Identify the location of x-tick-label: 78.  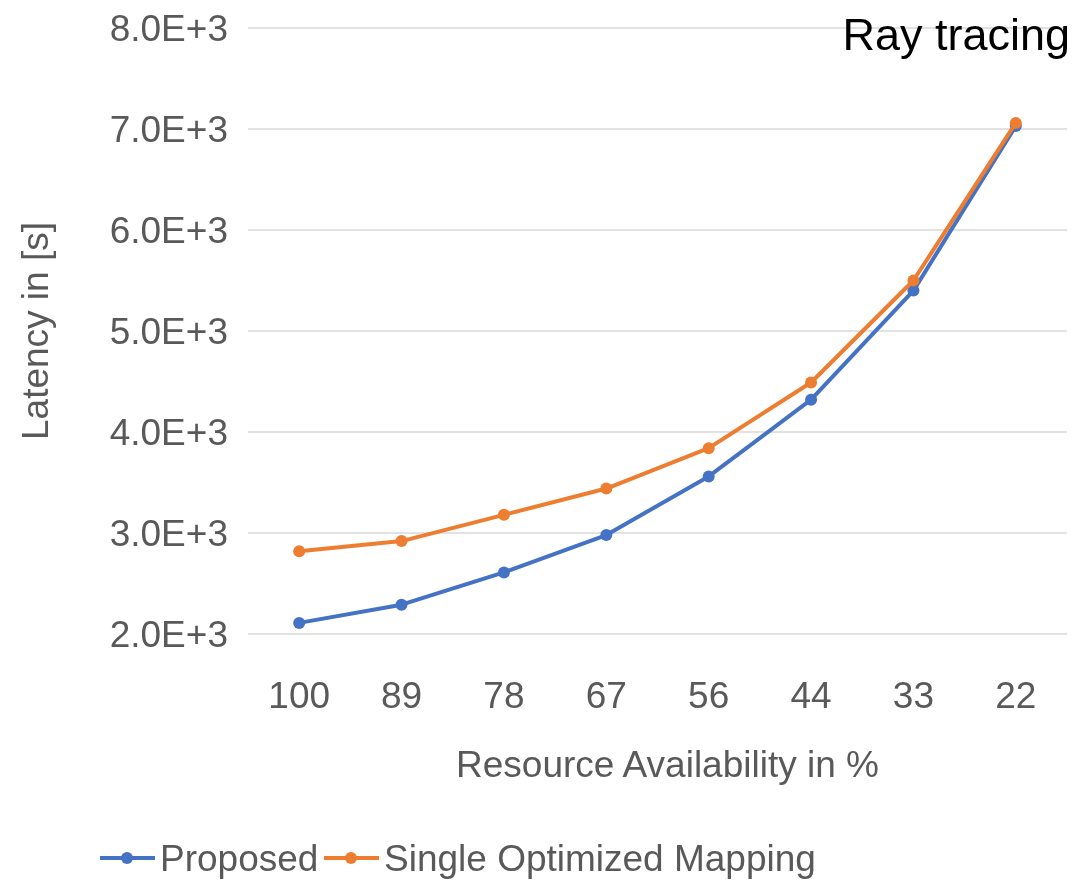
(504, 695).